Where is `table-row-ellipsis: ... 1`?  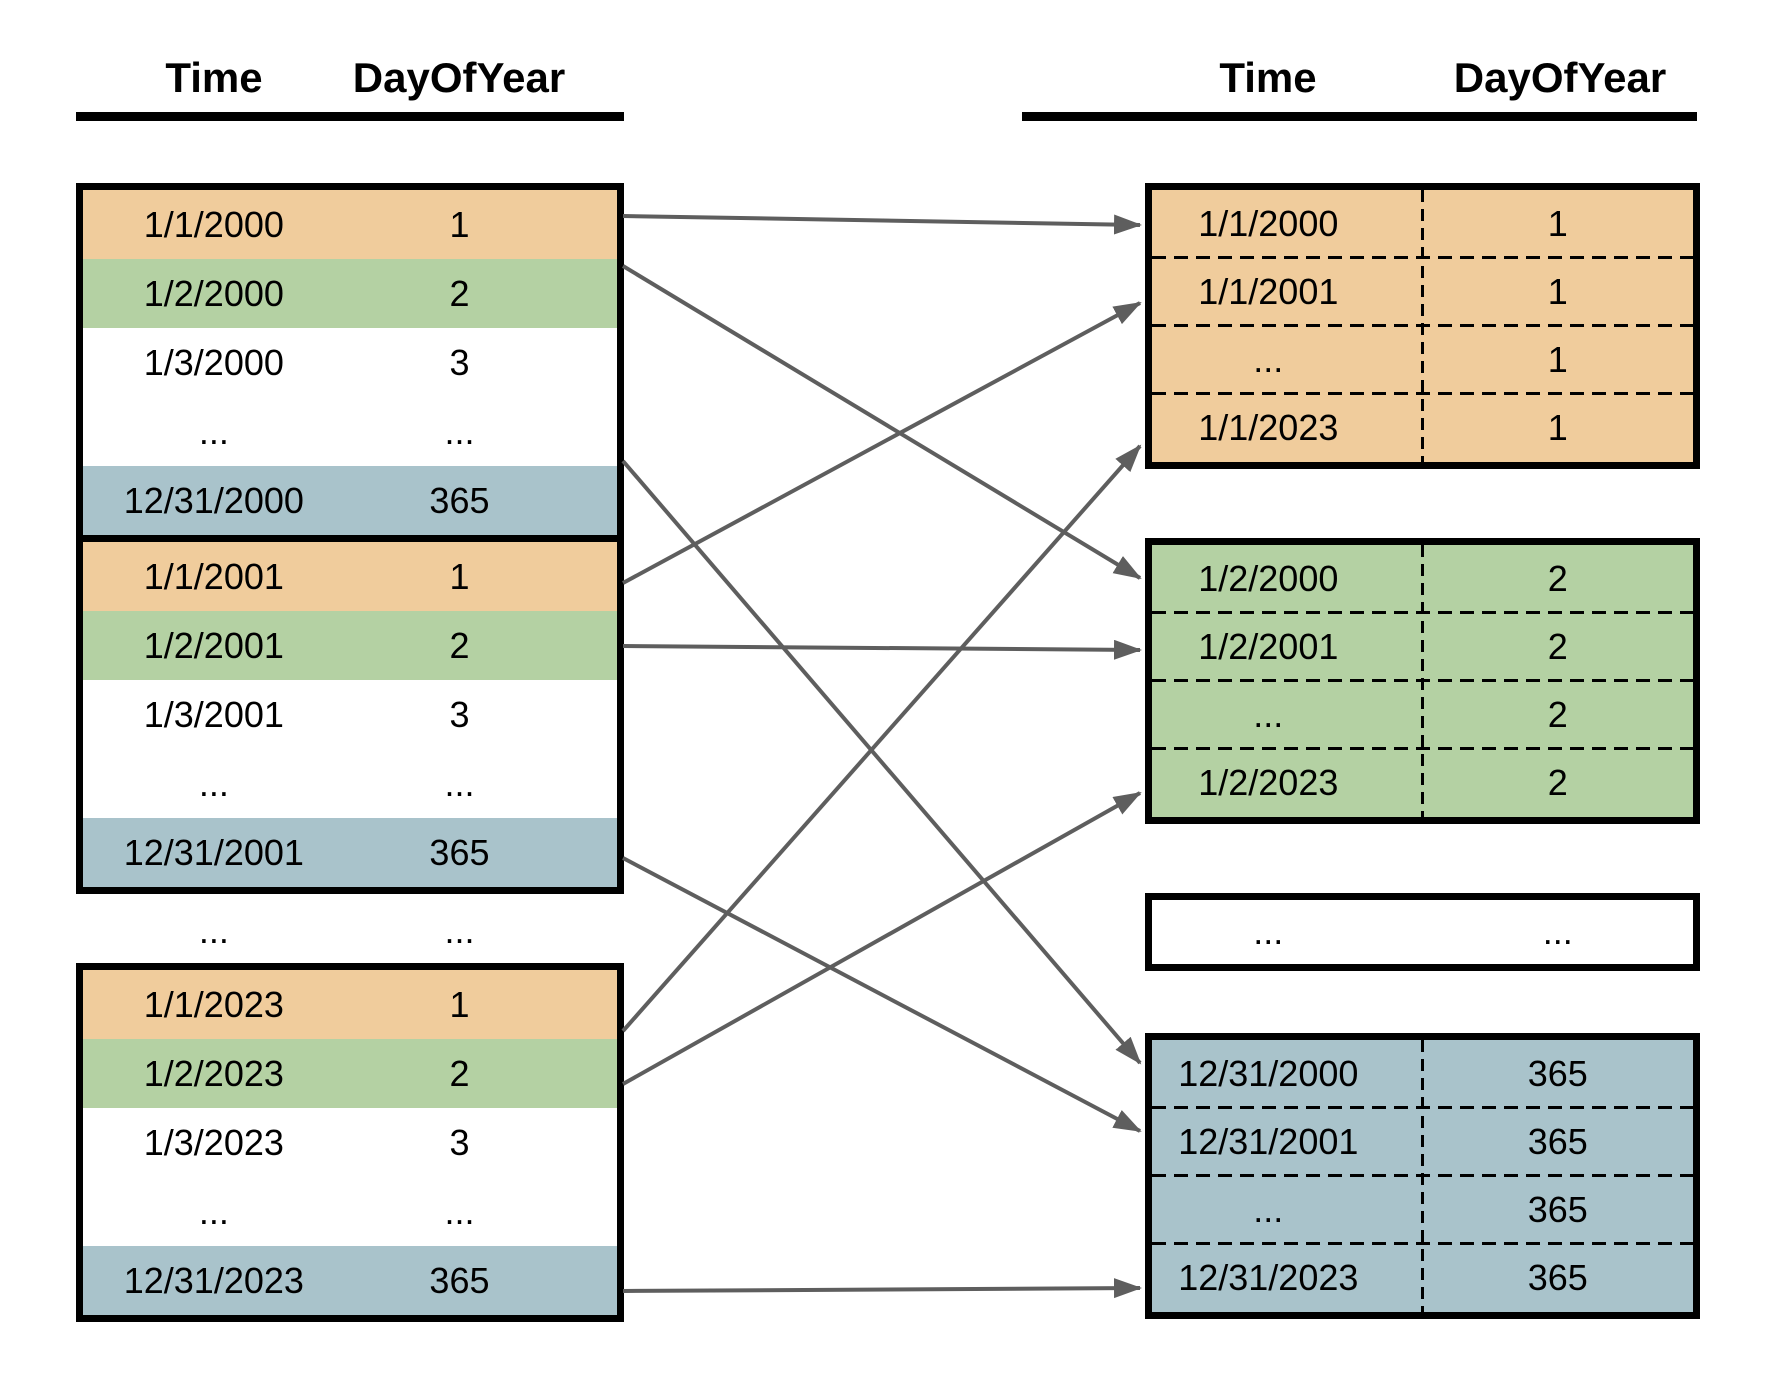
table-row-ellipsis: ... 1 is located at coordinates (1422, 360).